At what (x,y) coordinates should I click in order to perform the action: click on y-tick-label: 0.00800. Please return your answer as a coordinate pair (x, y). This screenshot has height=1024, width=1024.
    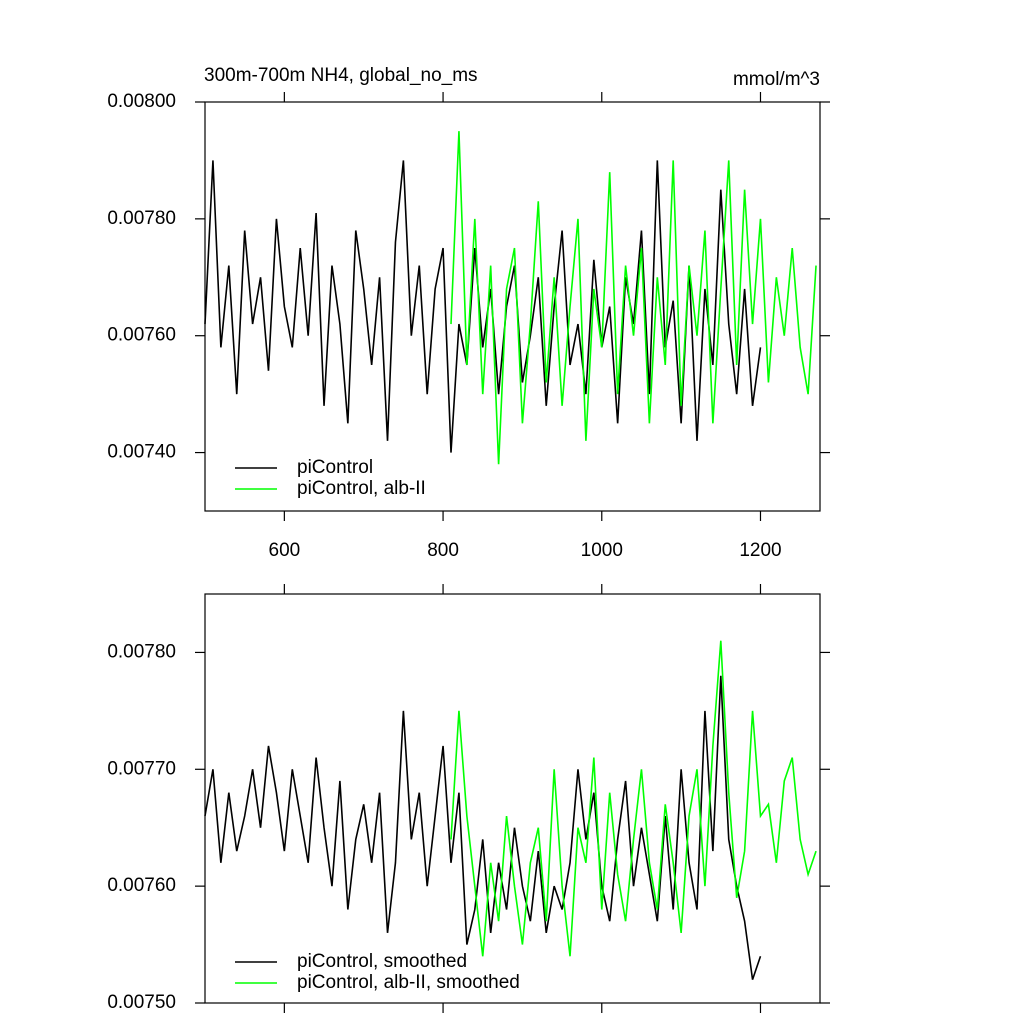
    Looking at the image, I should click on (141, 101).